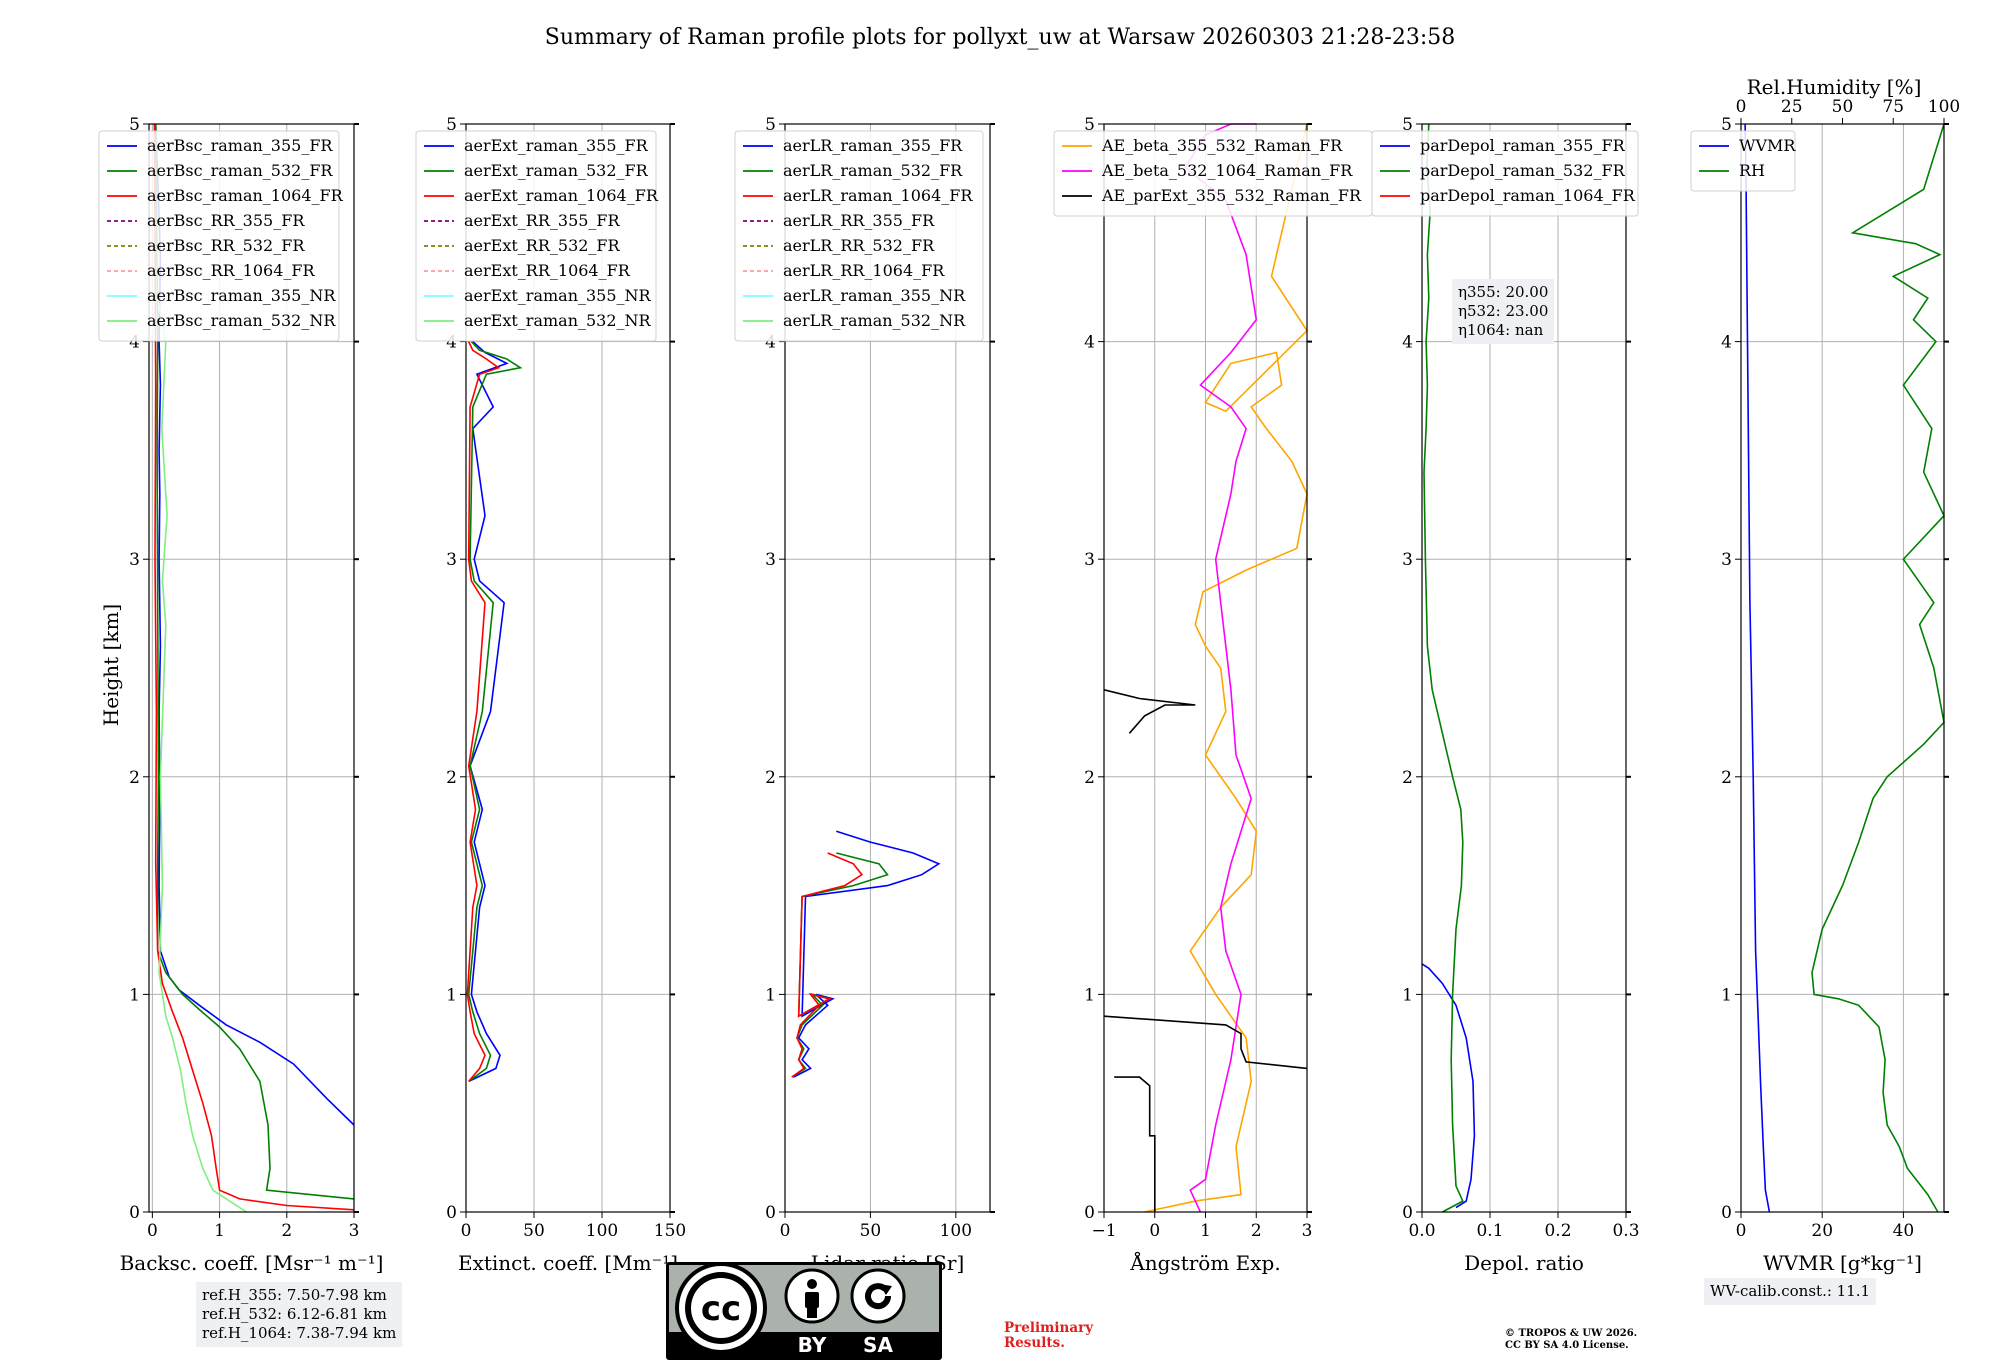 The image size is (2000, 1360). What do you see at coordinates (1222, 145) in the screenshot?
I see `legend-entry: AE_beta_355_532_Raman_FR` at bounding box center [1222, 145].